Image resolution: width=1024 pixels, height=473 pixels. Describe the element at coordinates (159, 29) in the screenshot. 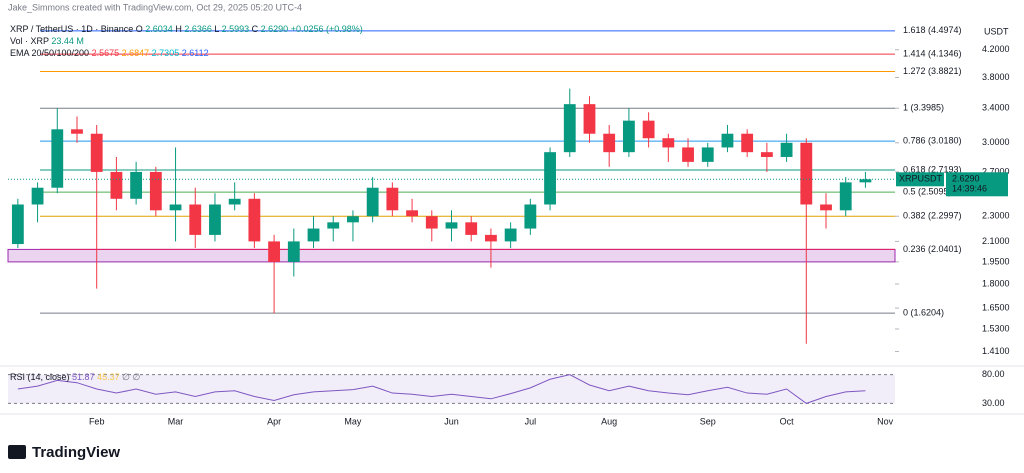

I see `ohlc-value: 2.6034` at that location.